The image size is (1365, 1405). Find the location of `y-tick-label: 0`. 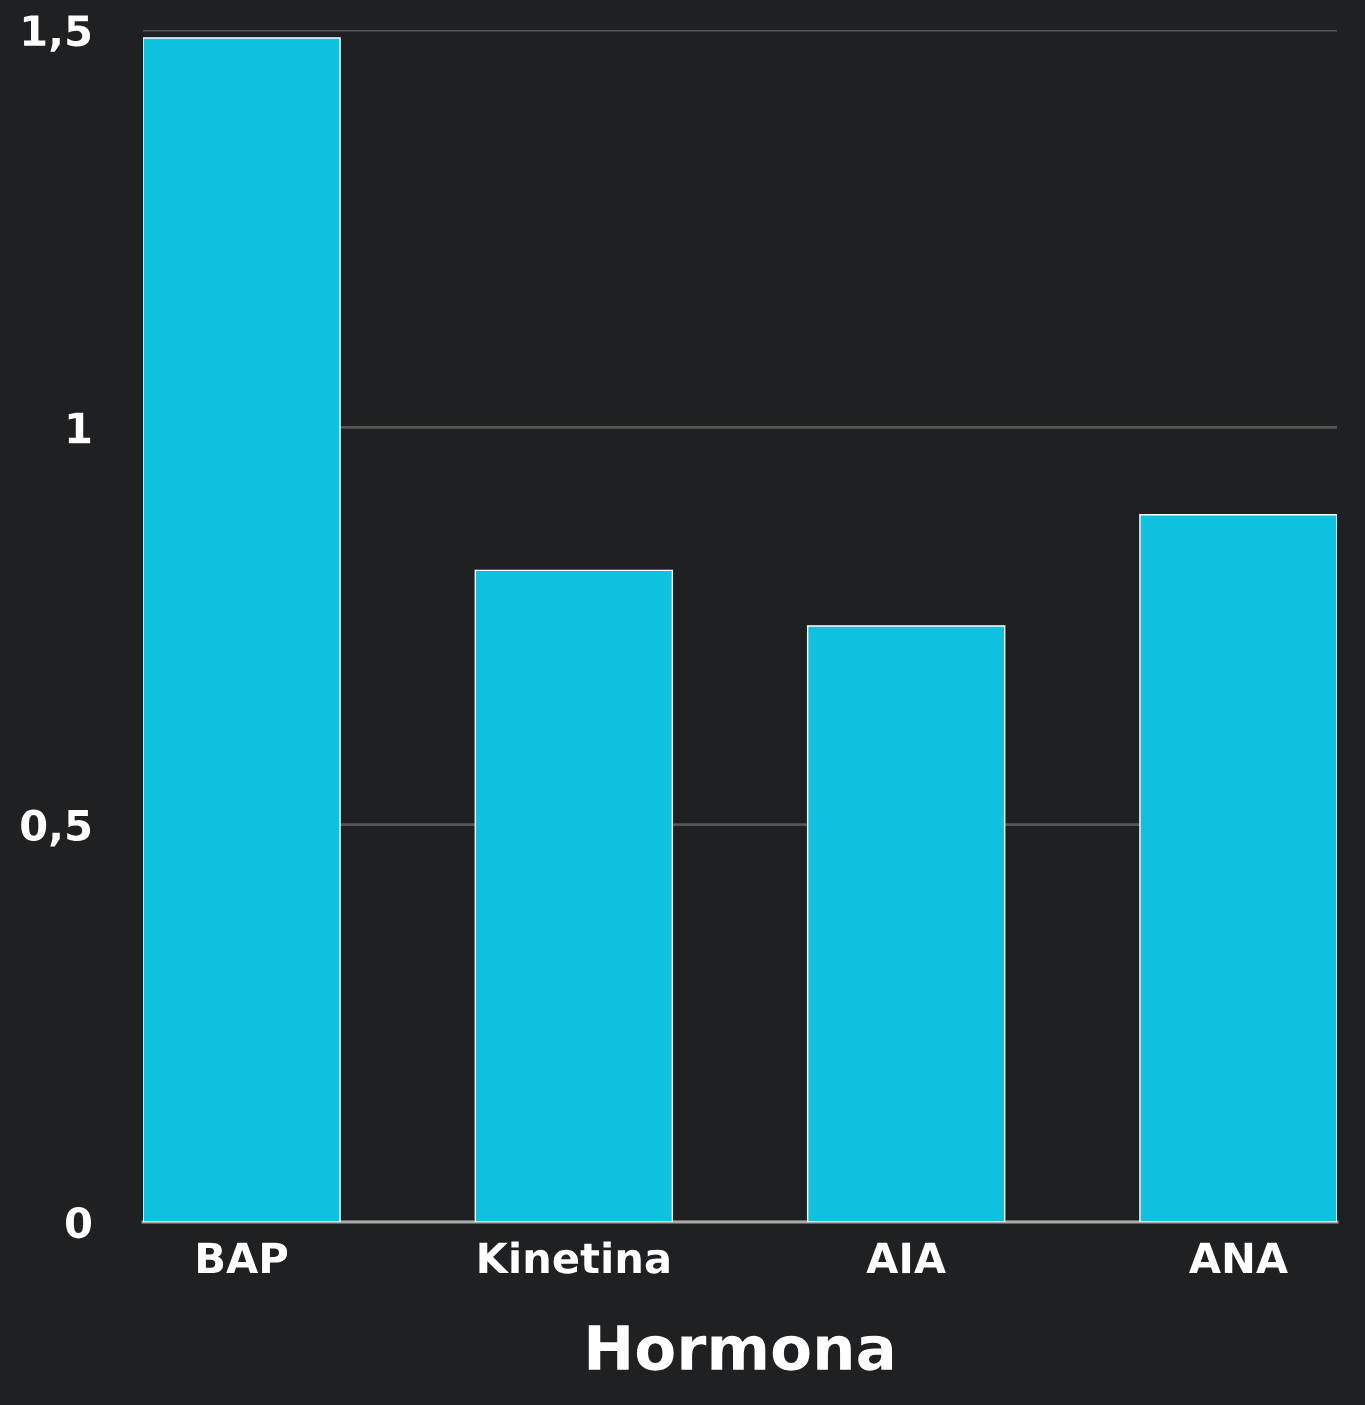

y-tick-label: 0 is located at coordinates (79, 1222).